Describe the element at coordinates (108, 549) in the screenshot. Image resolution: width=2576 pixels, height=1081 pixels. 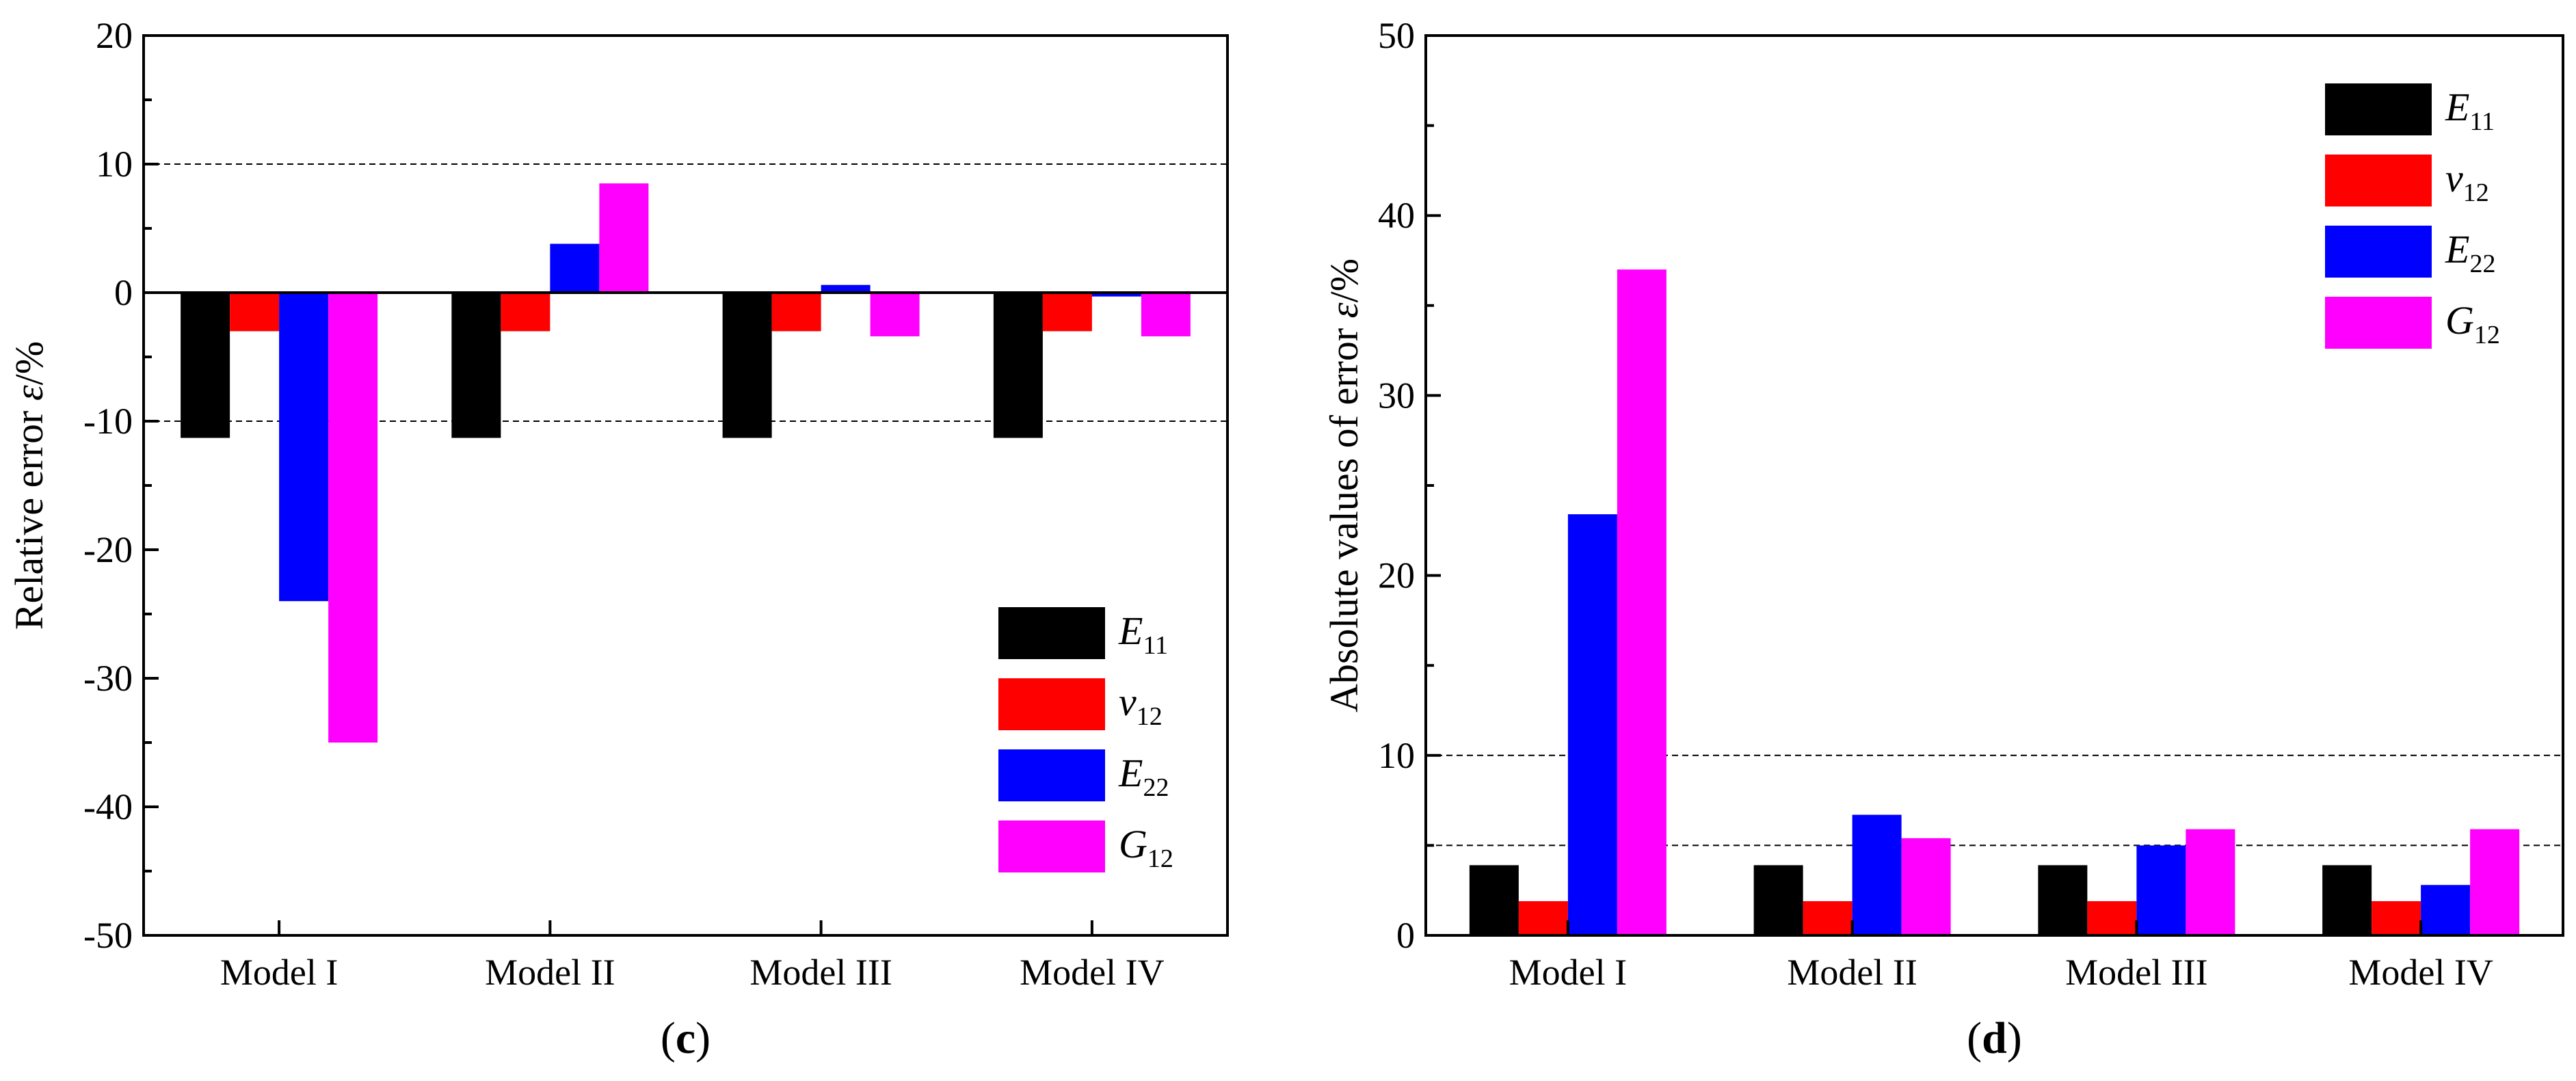
I see `y-tick-label: -20` at that location.